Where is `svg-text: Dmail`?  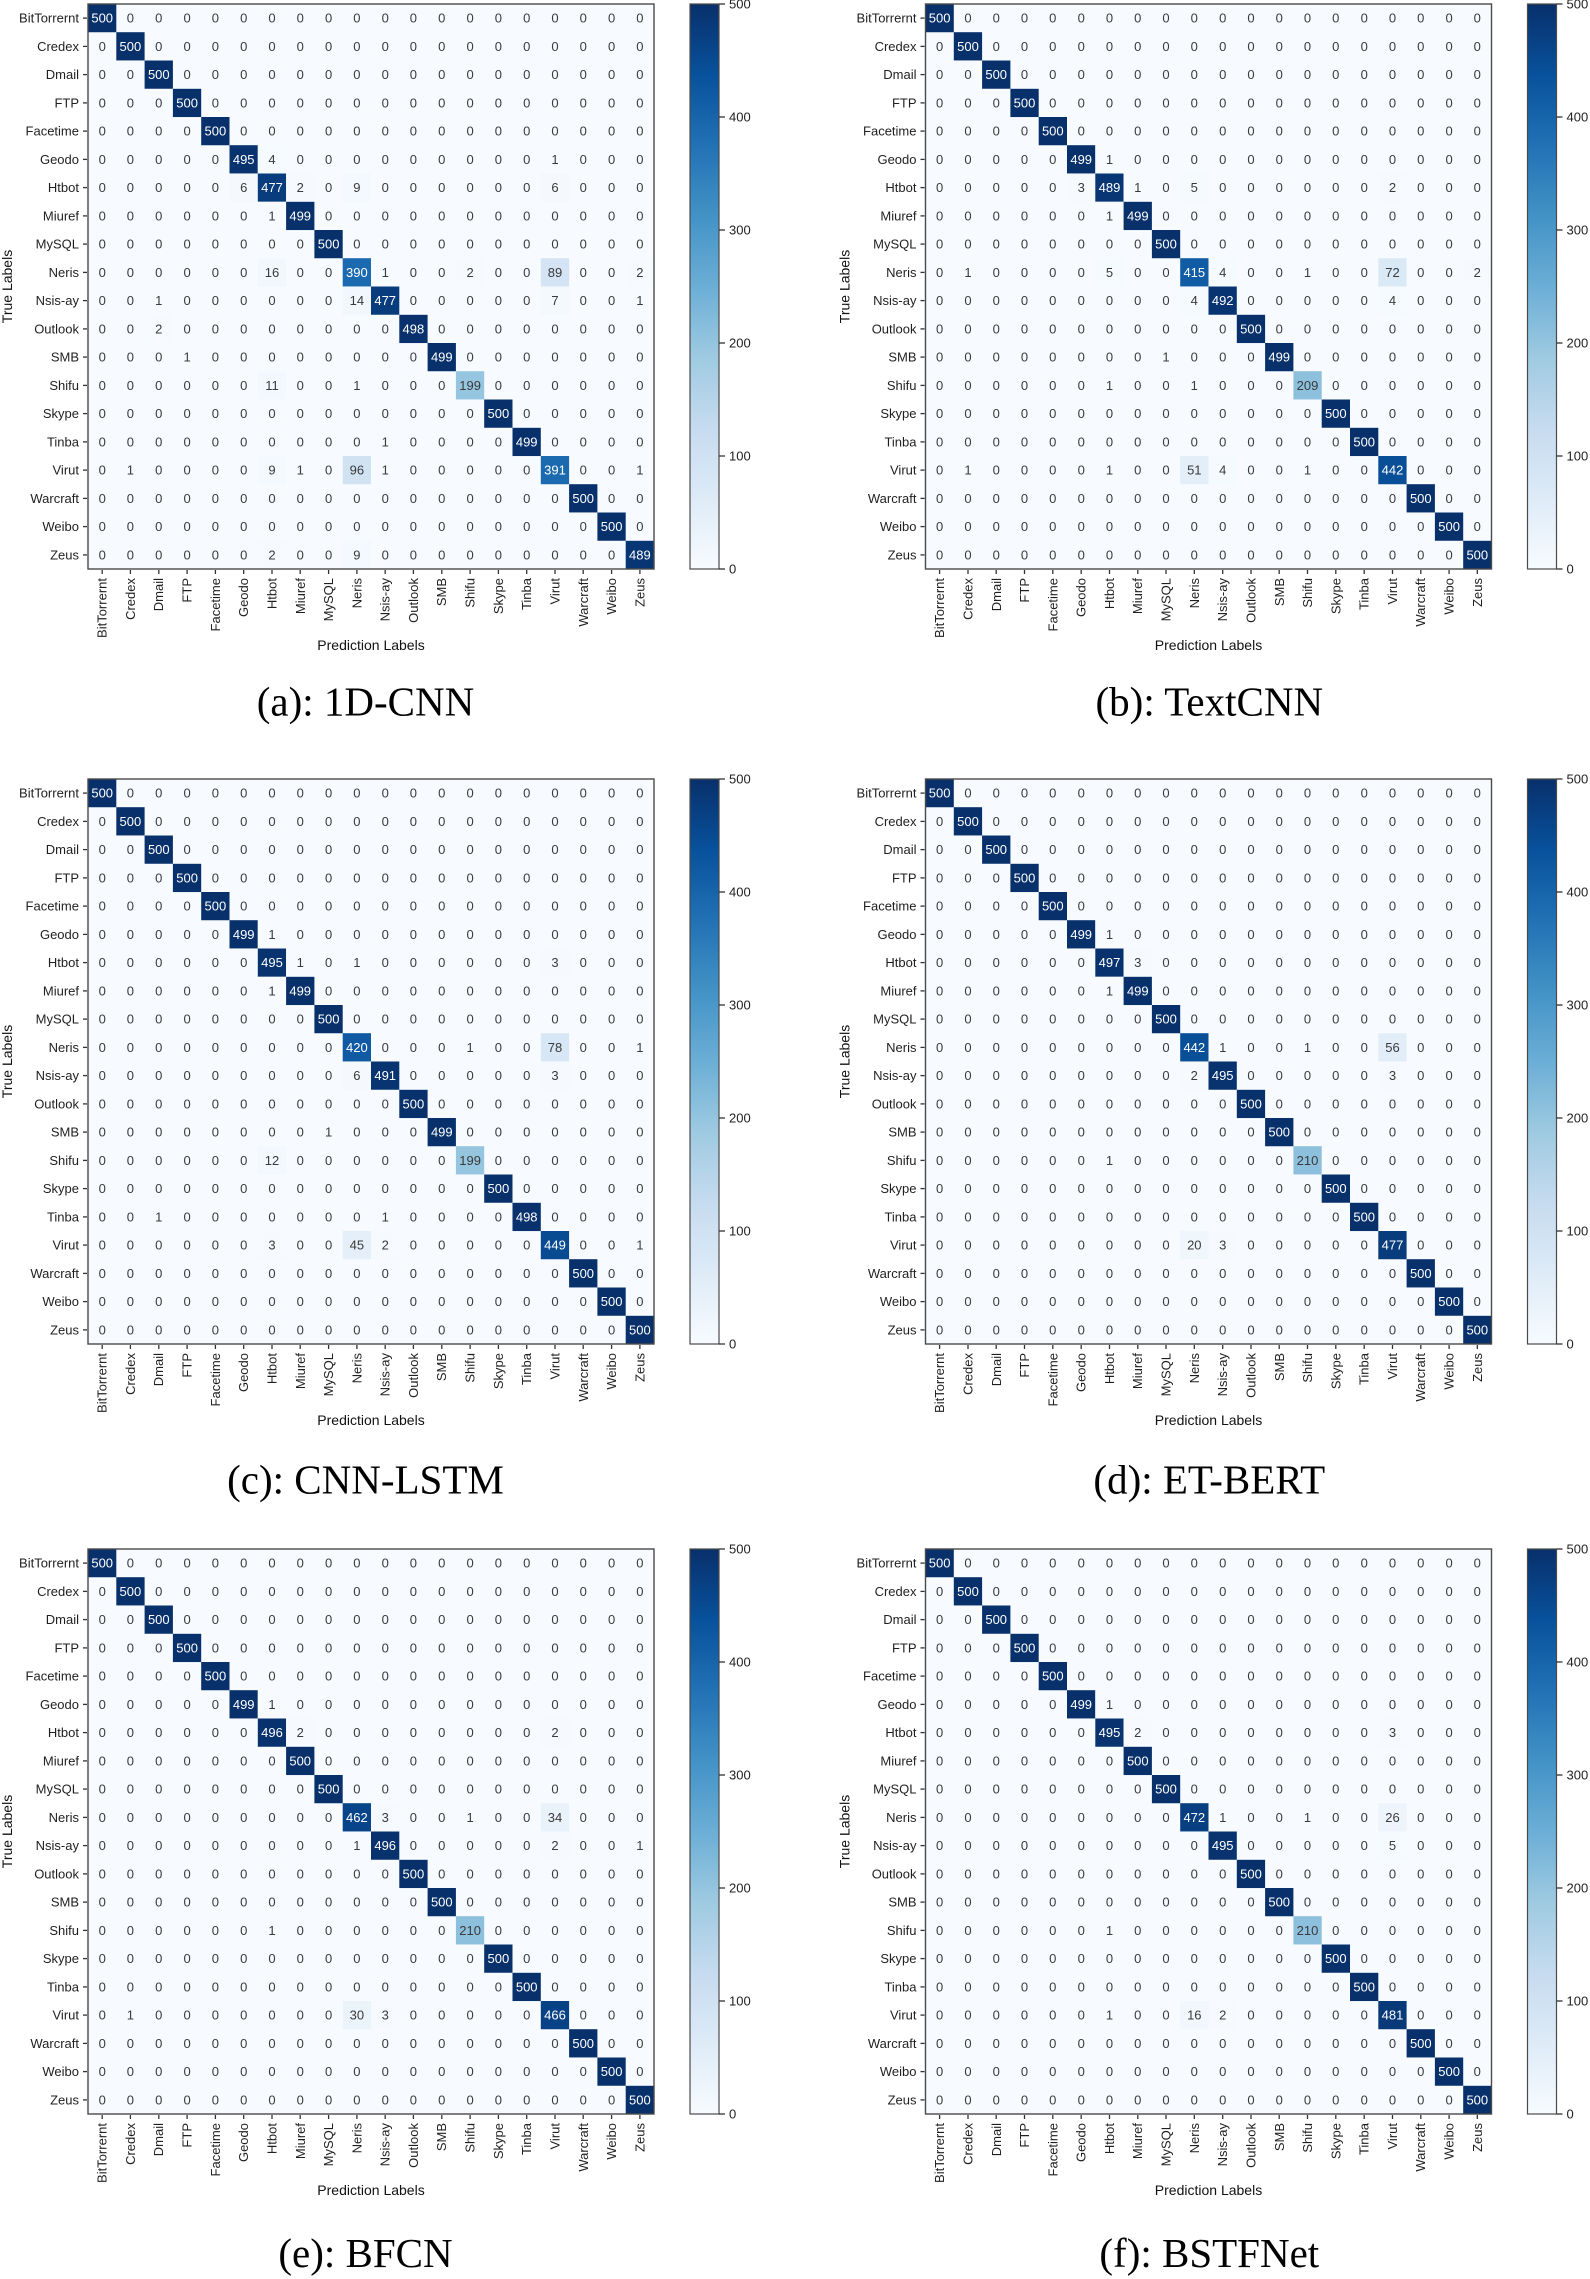 svg-text: Dmail is located at coordinates (62, 849).